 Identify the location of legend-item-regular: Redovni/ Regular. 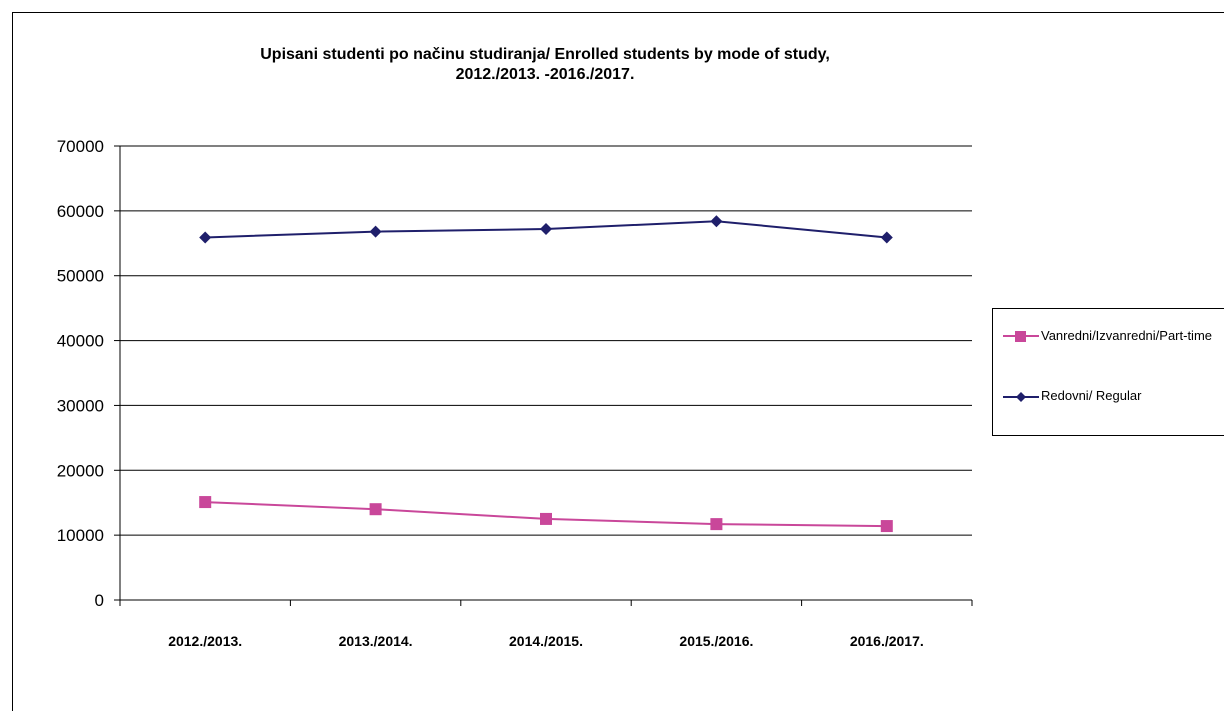
(1111, 397).